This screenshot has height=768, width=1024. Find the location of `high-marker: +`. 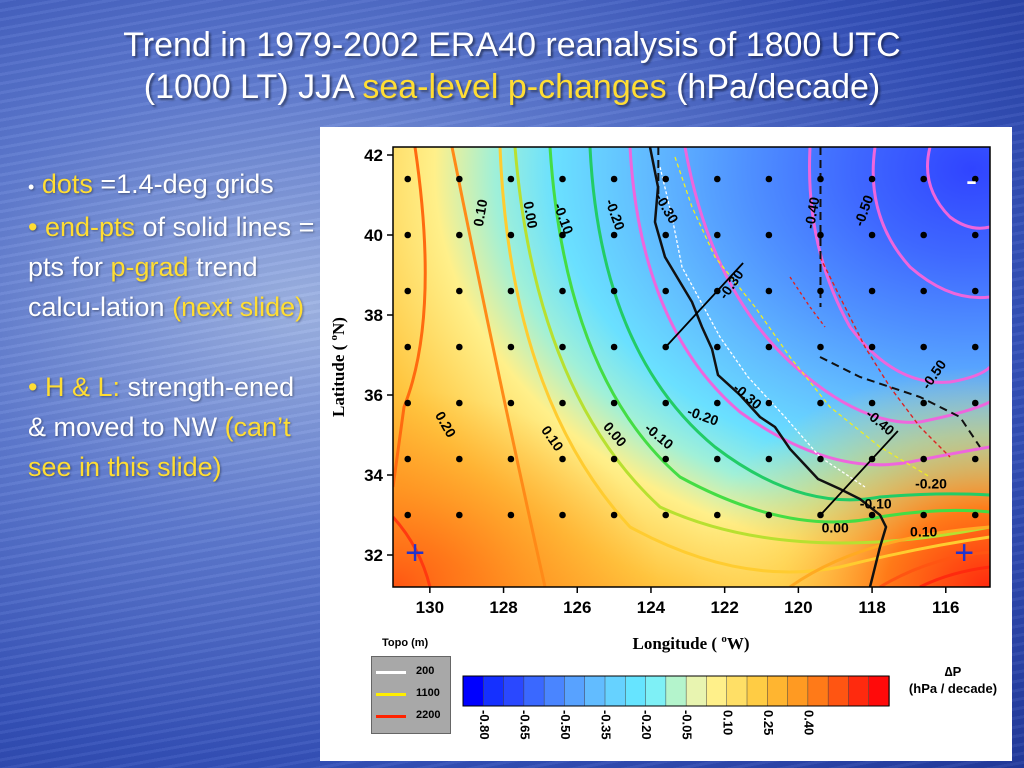

high-marker: + is located at coordinates (415, 553).